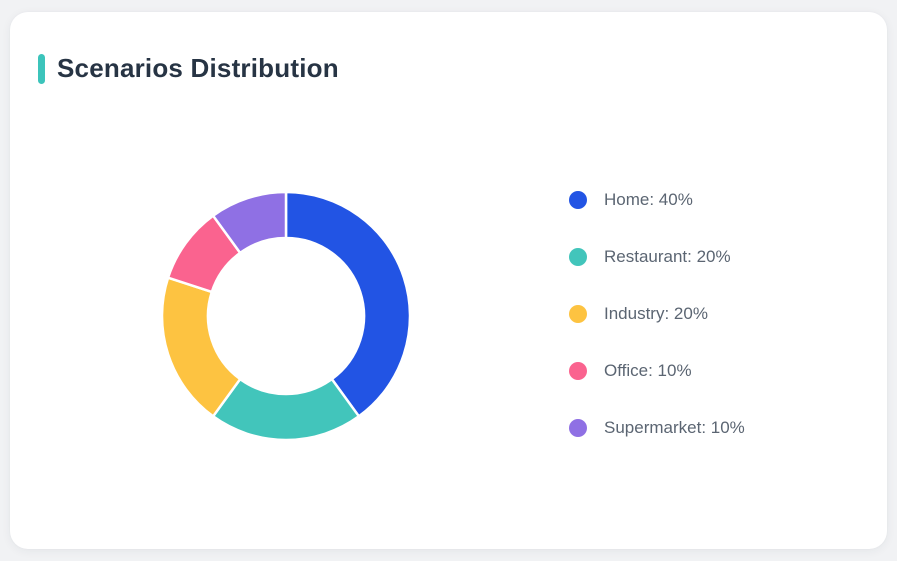 The width and height of the screenshot is (897, 561). I want to click on legend-item-restaurant: Restaurant: 20%, so click(657, 257).